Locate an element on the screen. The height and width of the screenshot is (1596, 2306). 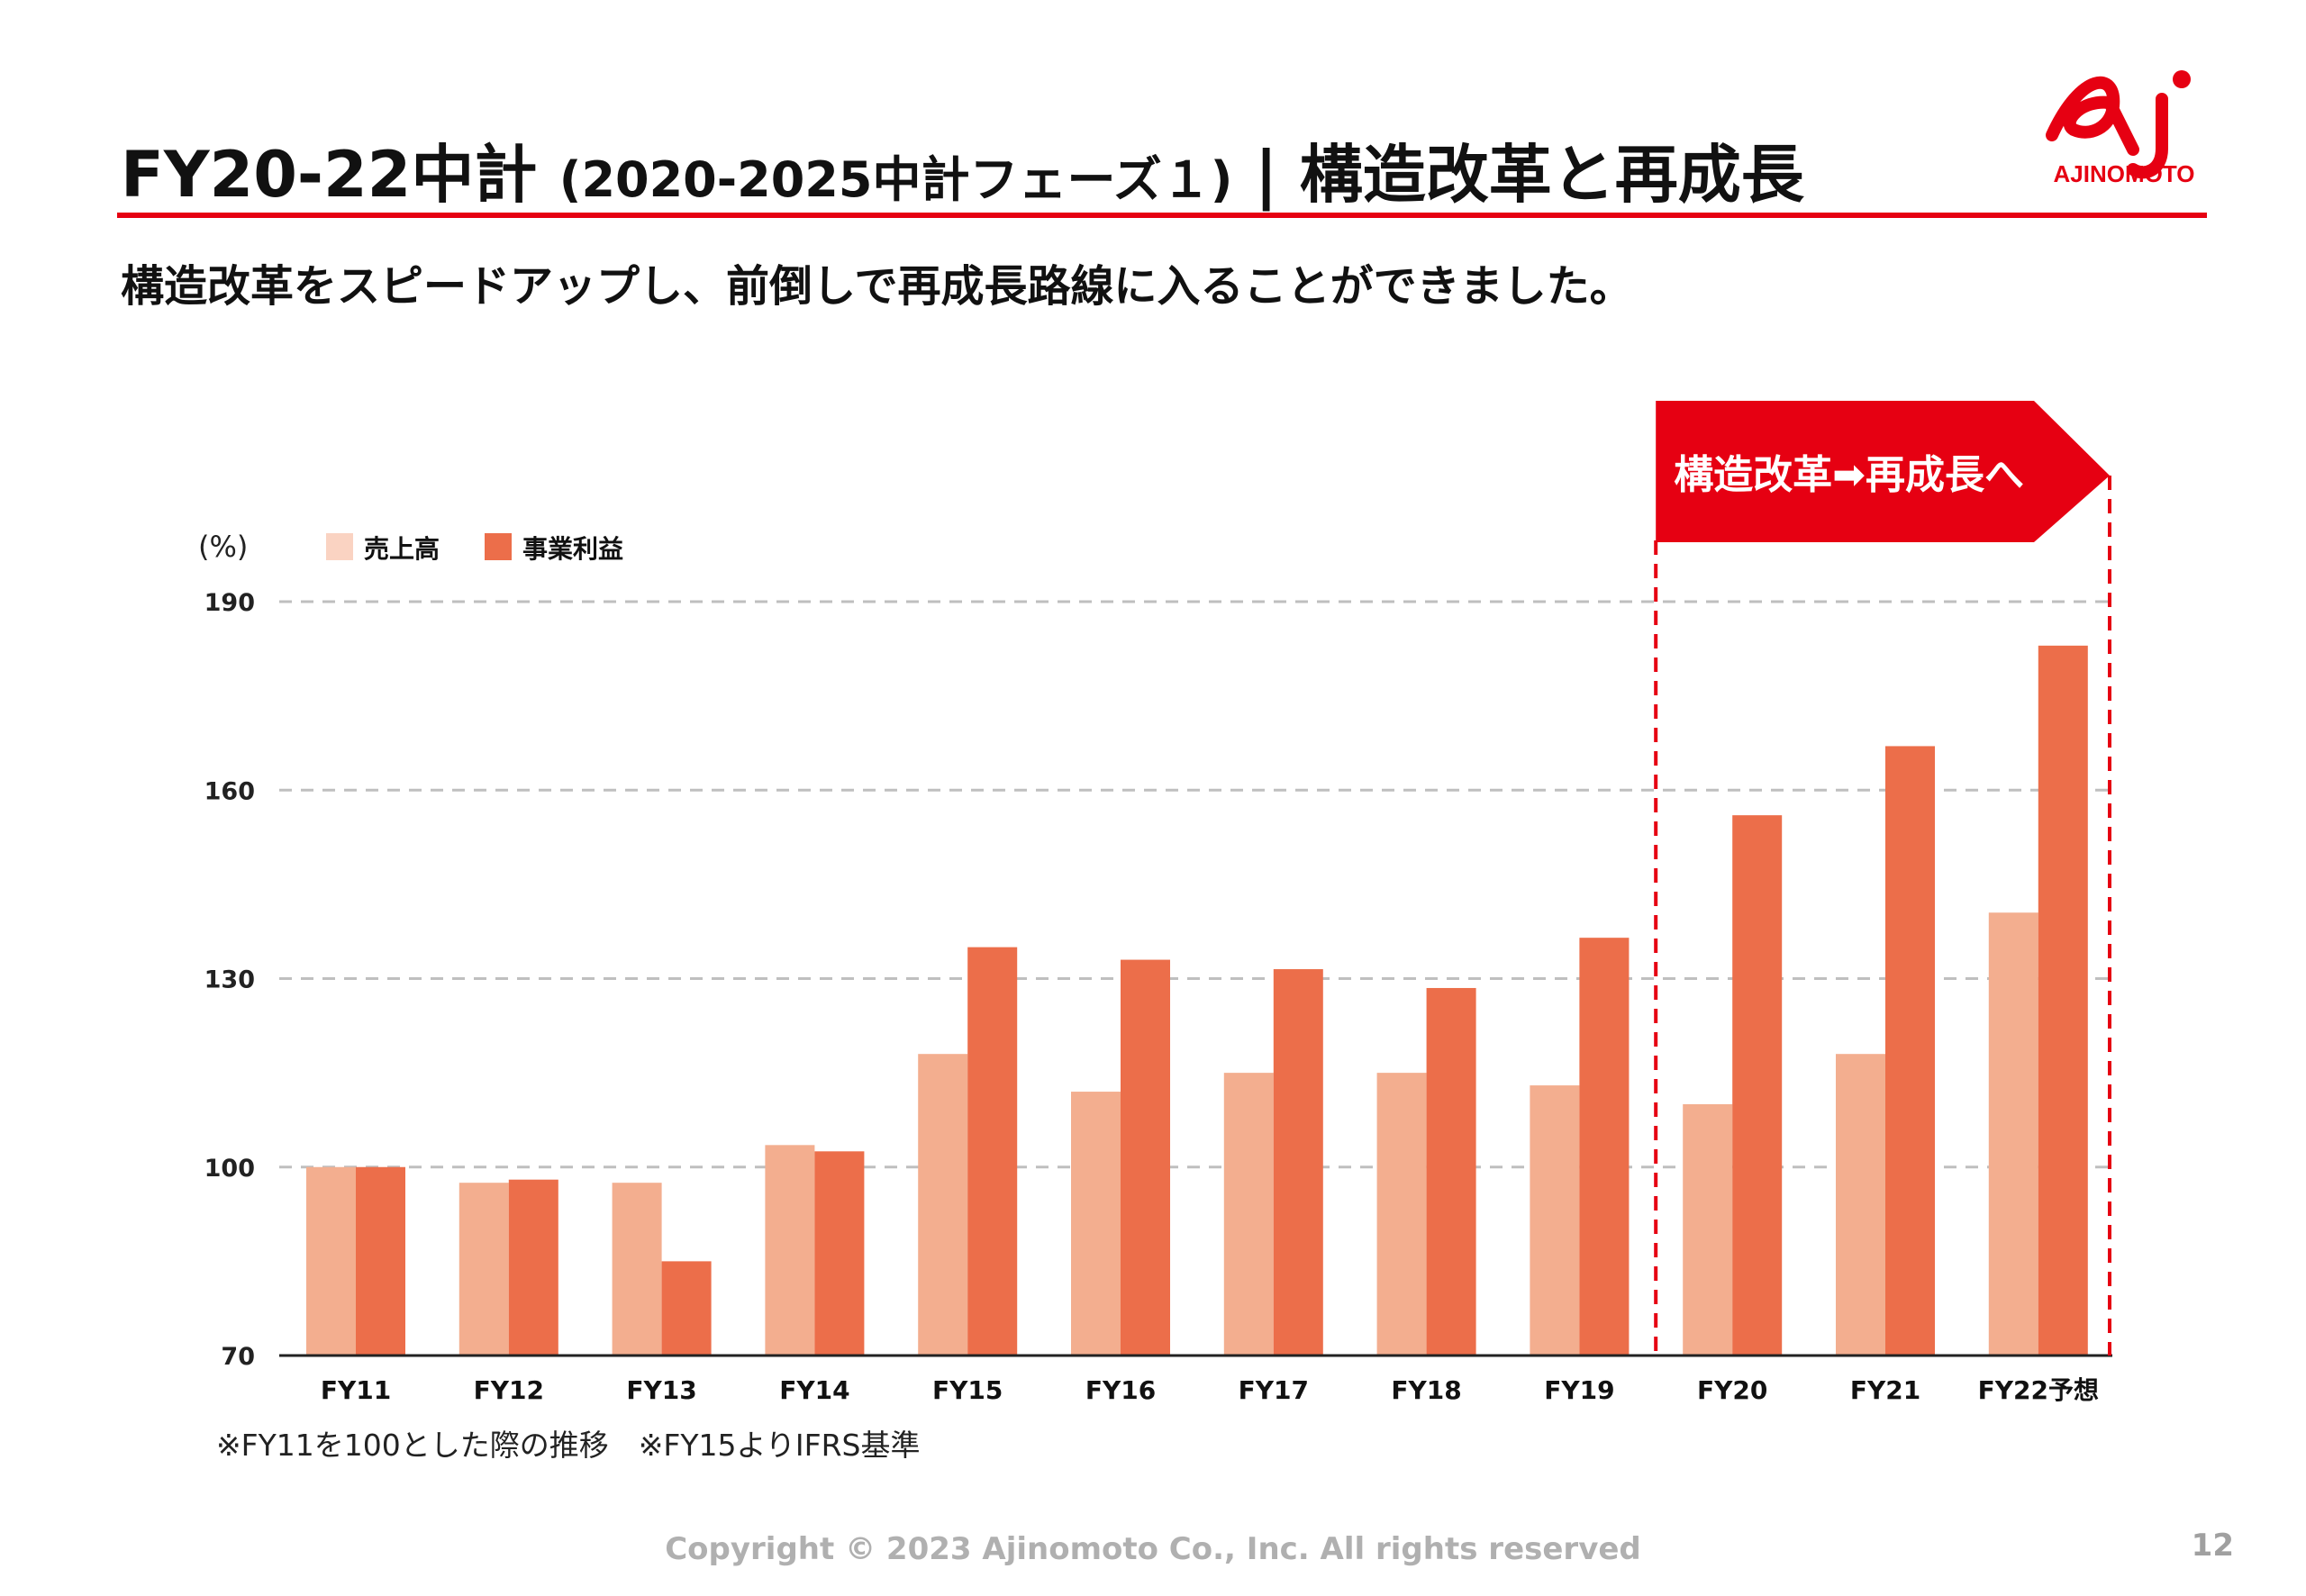
bar-sales-FY15 is located at coordinates (943, 1205).